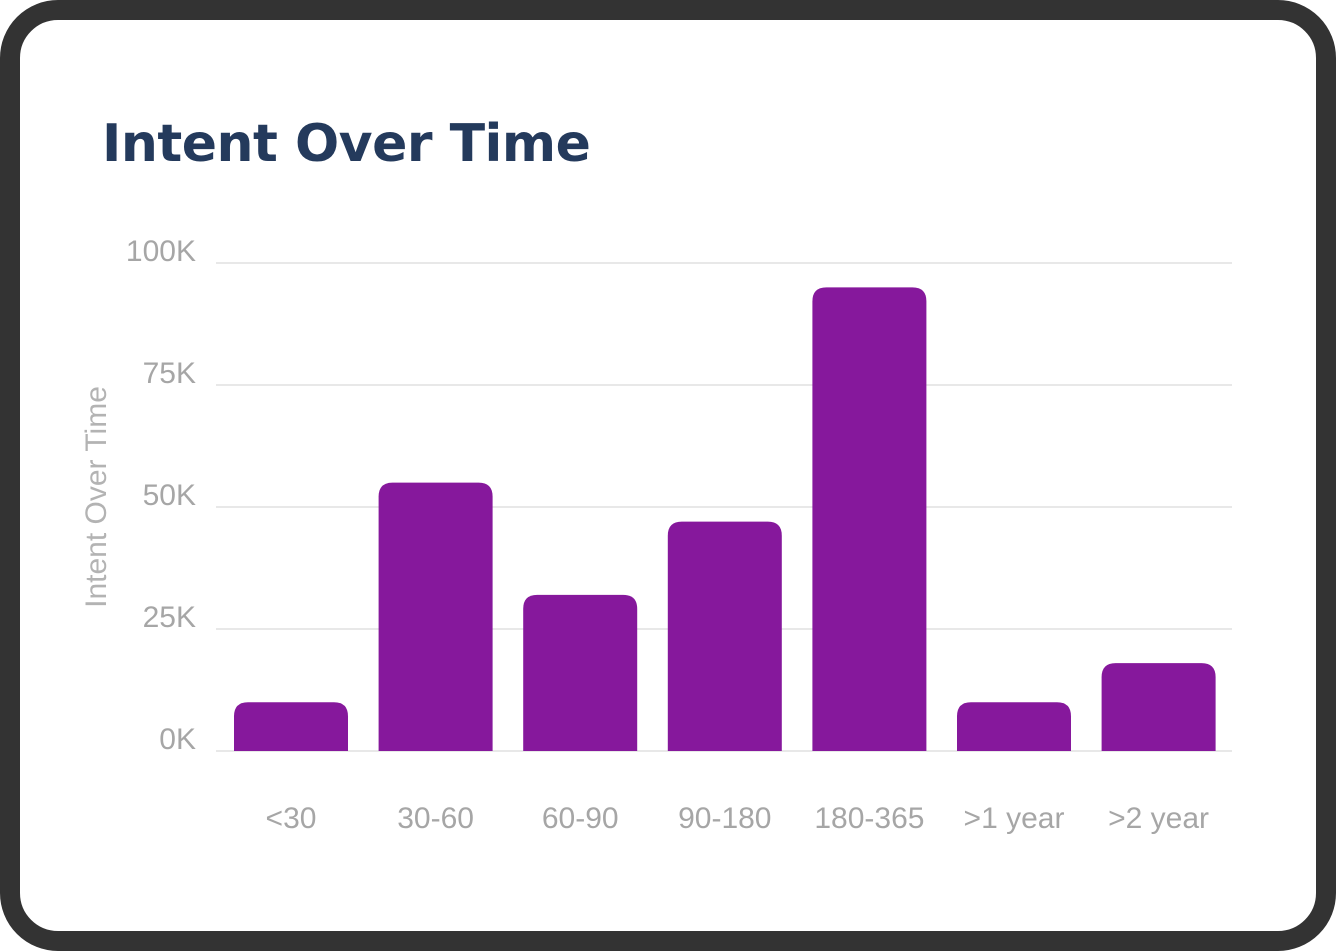 The height and width of the screenshot is (951, 1336). What do you see at coordinates (435, 818) in the screenshot?
I see `x-tick-label: 30-60` at bounding box center [435, 818].